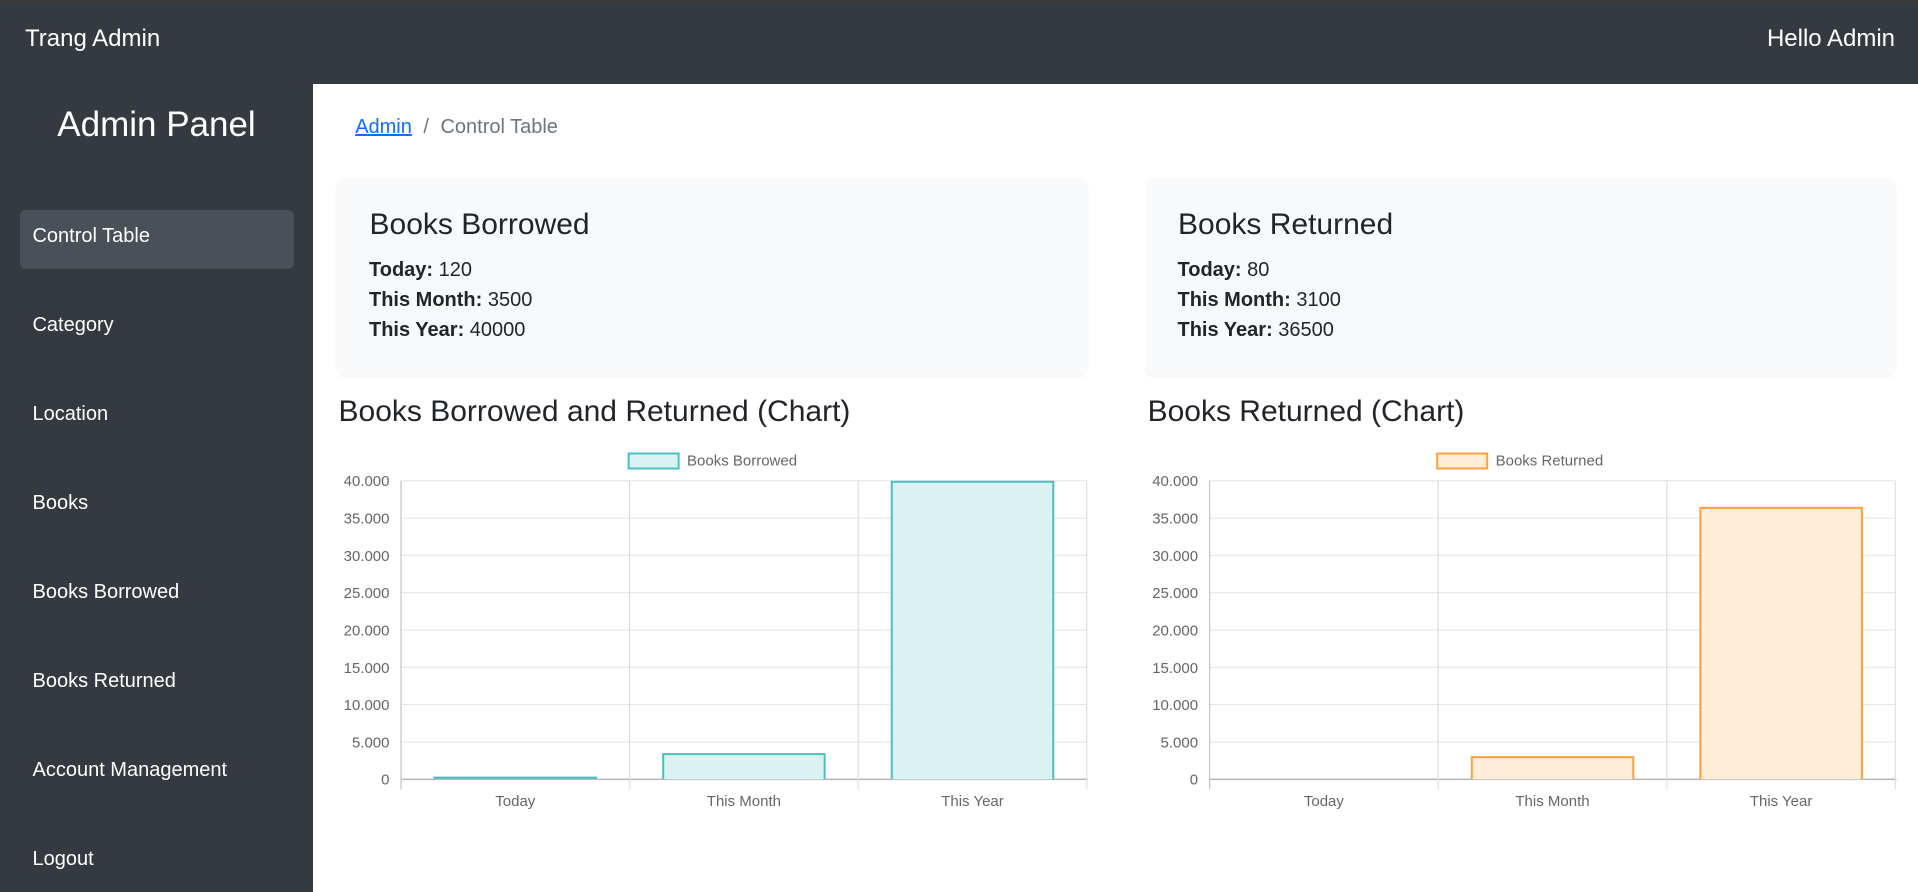 The height and width of the screenshot is (892, 1918). I want to click on svg-text: Books Borrowed, so click(742, 461).